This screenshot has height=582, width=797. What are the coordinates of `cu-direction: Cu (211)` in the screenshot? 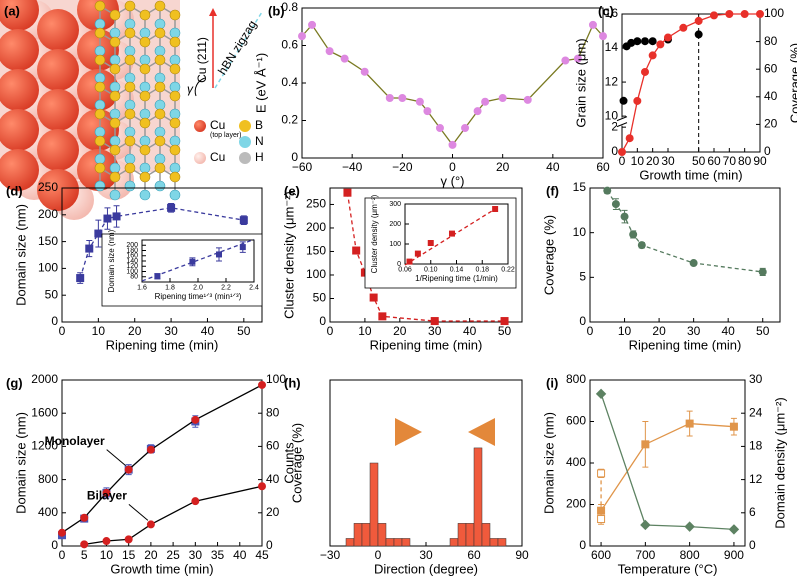 It's located at (202, 60).